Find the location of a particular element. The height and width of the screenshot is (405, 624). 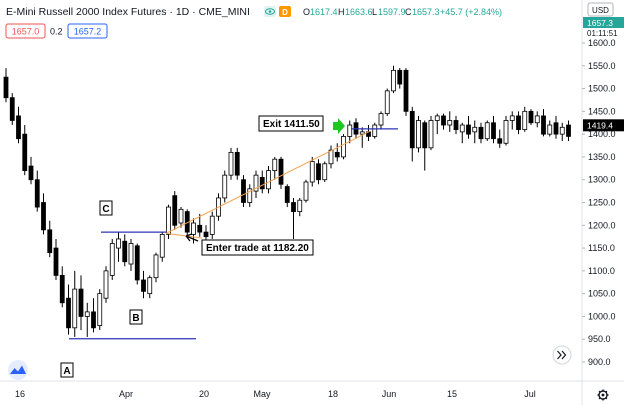

chevron-right-double-icon is located at coordinates (562, 355).